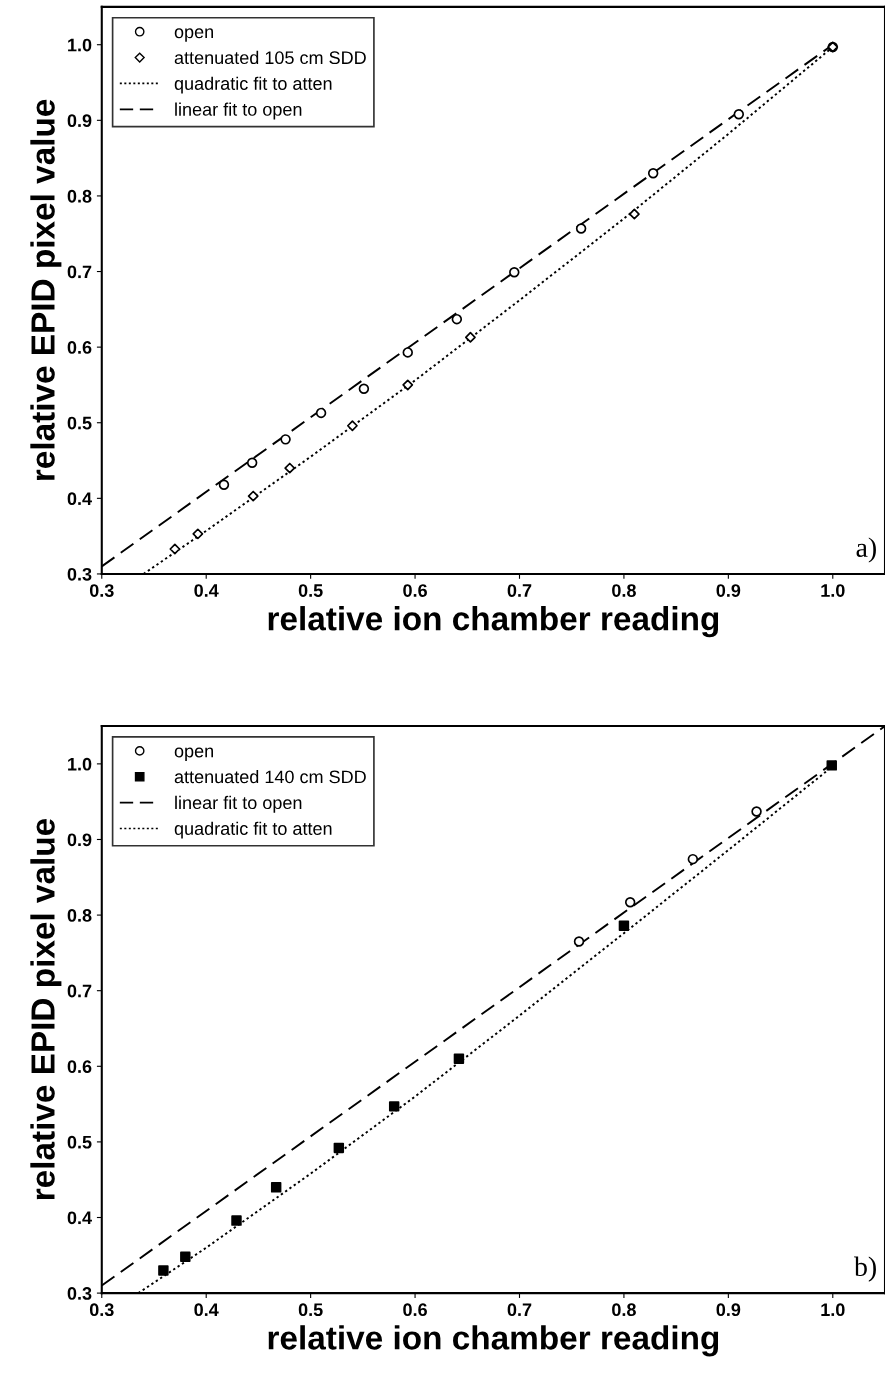 The height and width of the screenshot is (1383, 885). I want to click on legend-label: attenuated 105 cm SDD, so click(270, 57).